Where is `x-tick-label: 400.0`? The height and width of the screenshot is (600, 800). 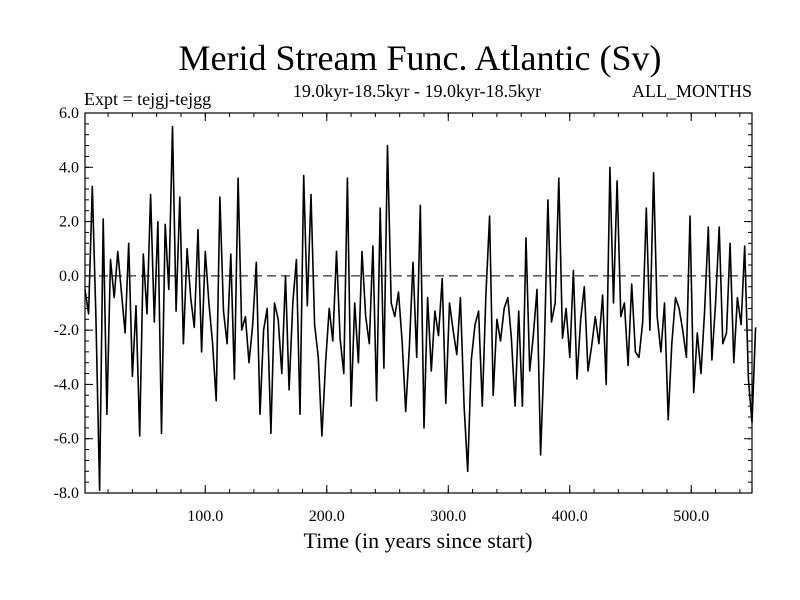 x-tick-label: 400.0 is located at coordinates (570, 516).